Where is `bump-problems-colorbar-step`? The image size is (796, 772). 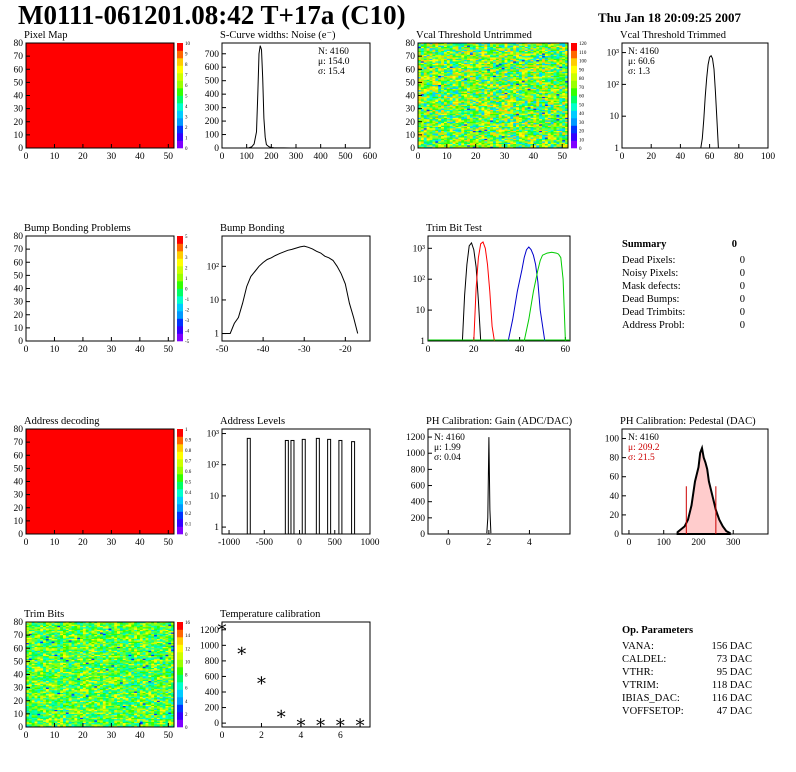 bump-problems-colorbar-step is located at coordinates (180, 292).